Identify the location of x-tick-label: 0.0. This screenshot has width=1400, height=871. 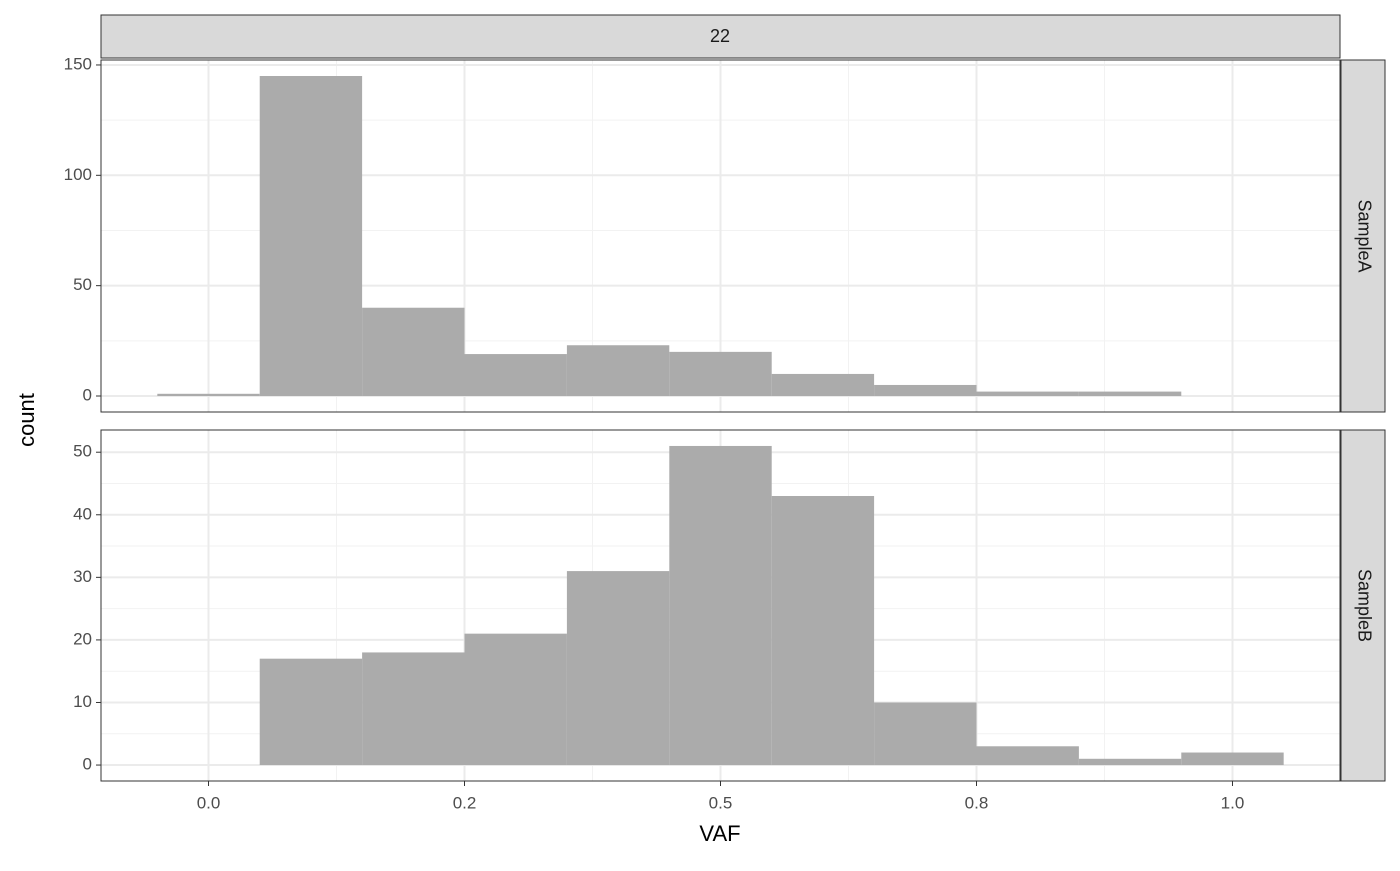
(209, 802).